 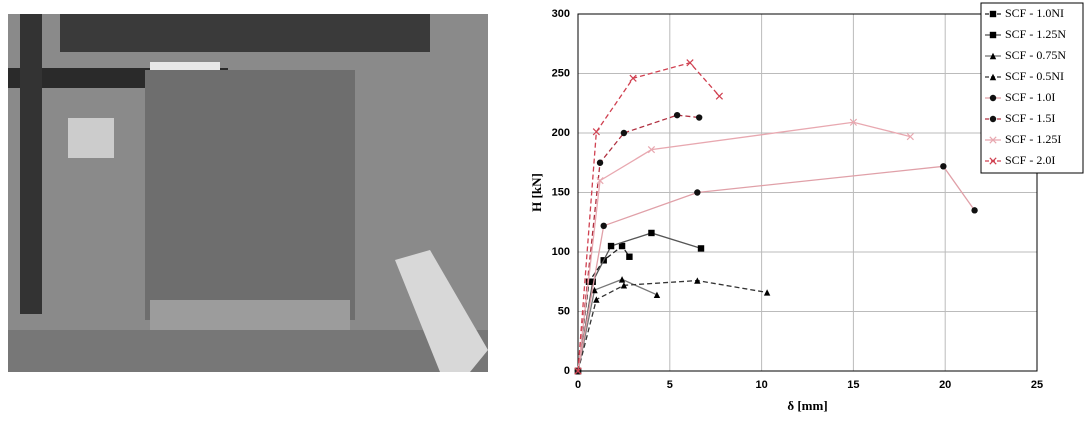 I want to click on photo-beam, so click(x=245, y=33).